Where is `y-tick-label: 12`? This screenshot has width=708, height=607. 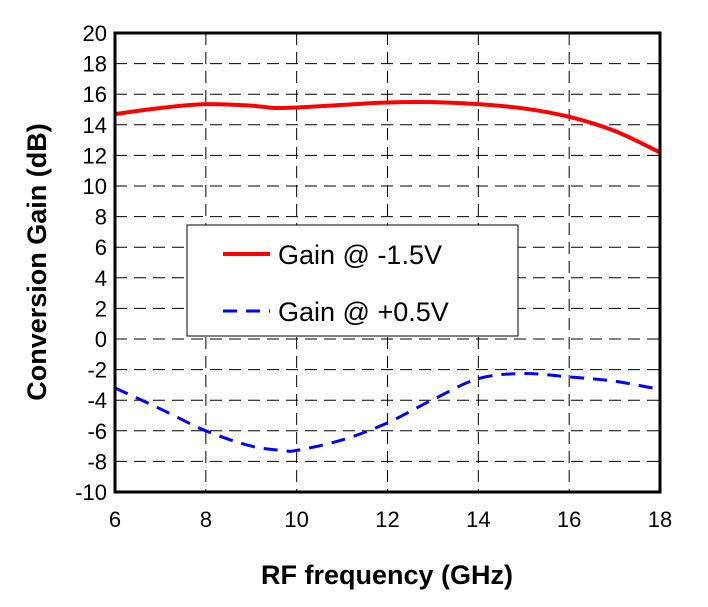 y-tick-label: 12 is located at coordinates (95, 155).